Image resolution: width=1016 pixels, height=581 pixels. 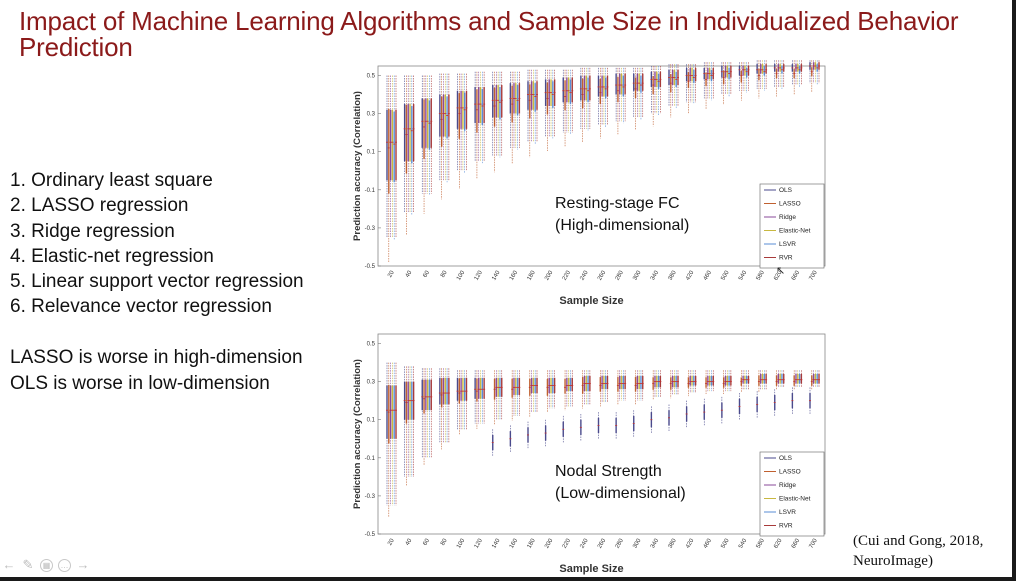 What do you see at coordinates (514, 543) in the screenshot?
I see `x-tick-label: 160` at bounding box center [514, 543].